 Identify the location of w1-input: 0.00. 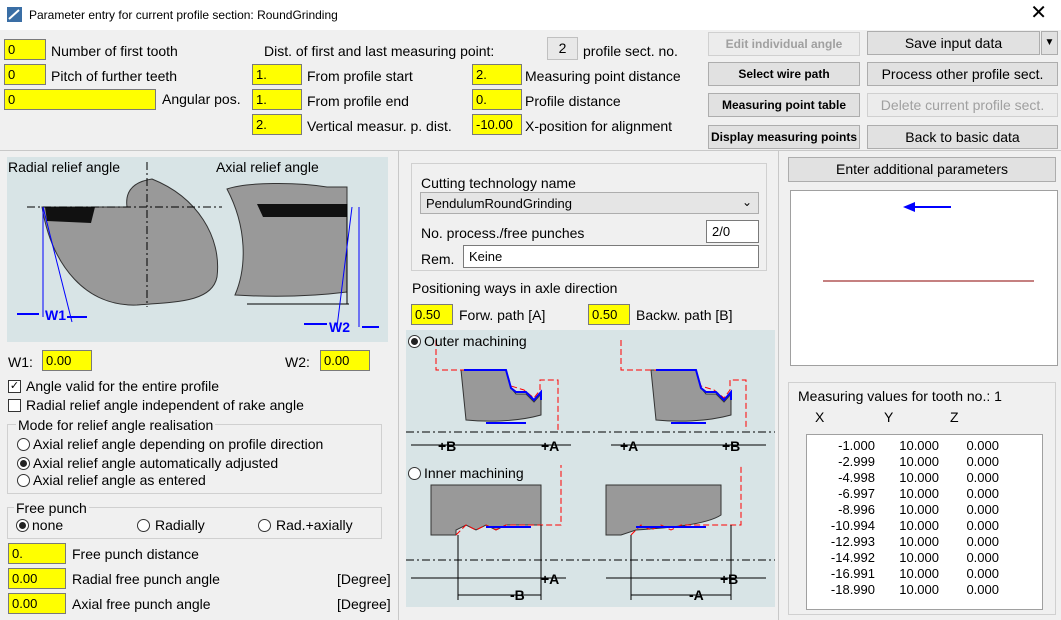
(67, 360).